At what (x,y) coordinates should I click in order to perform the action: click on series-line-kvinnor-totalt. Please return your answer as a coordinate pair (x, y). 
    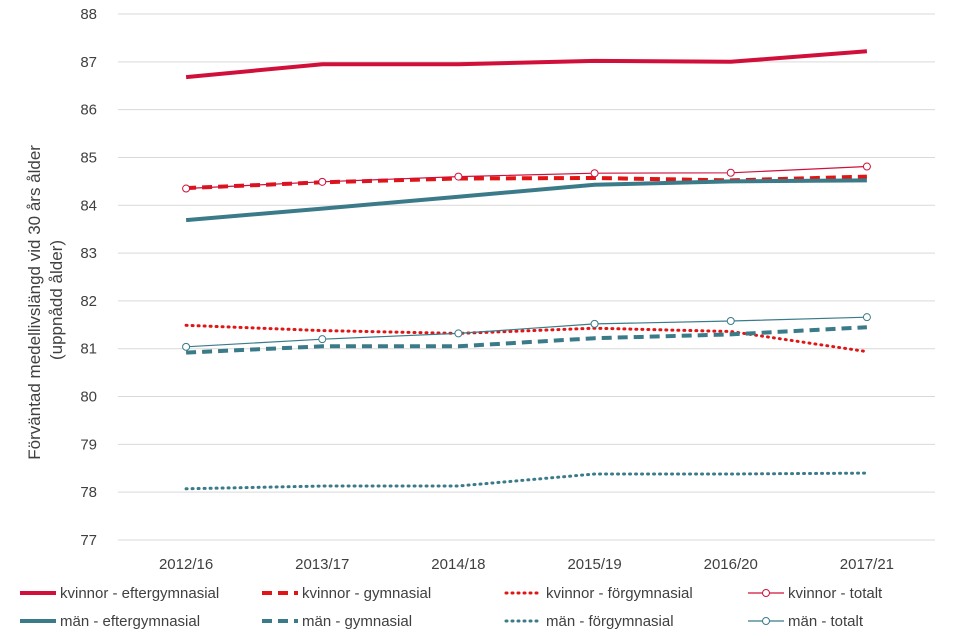
    Looking at the image, I should click on (526, 177).